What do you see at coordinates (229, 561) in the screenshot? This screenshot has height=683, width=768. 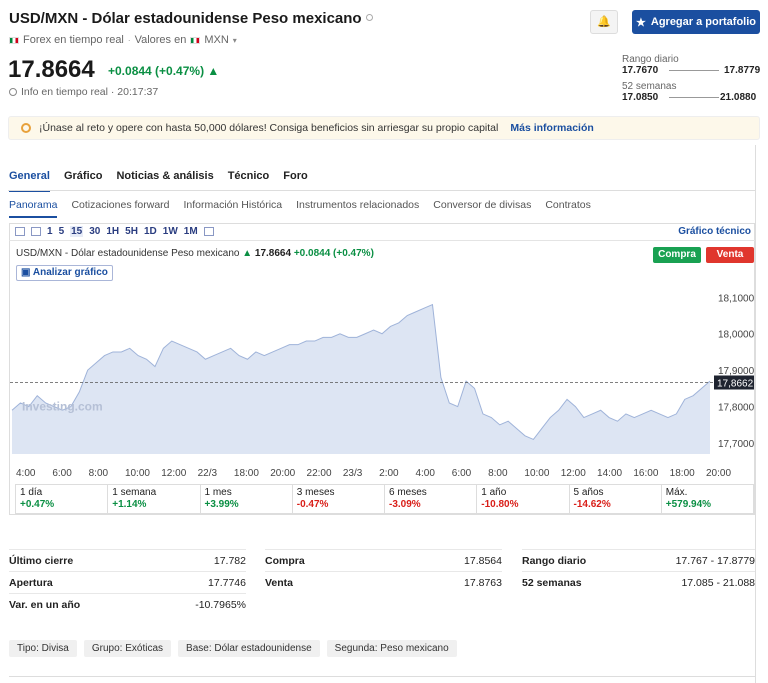 I see `stat-value: 17.782` at bounding box center [229, 561].